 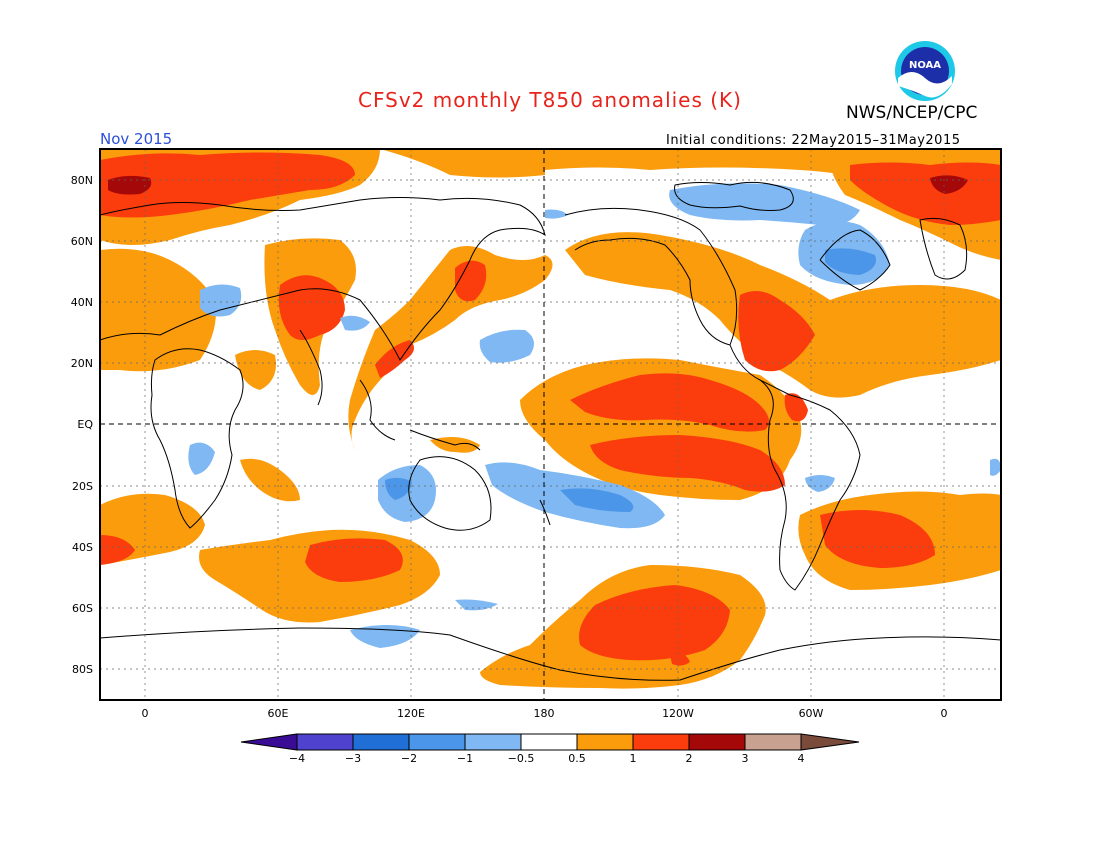 I want to click on colorbar-label: −4, so click(x=297, y=758).